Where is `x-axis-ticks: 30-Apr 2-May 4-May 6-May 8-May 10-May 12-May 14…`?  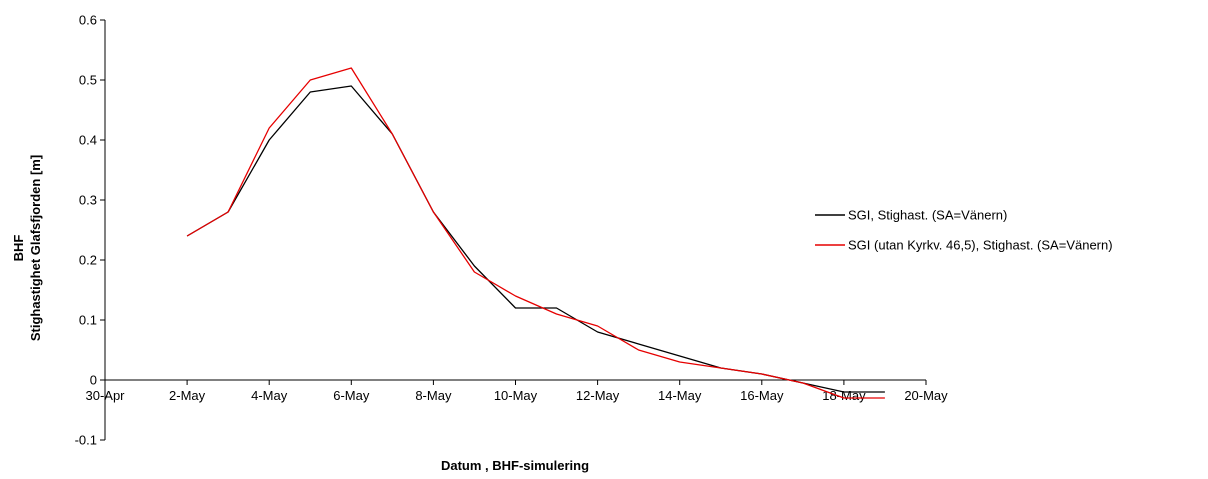 x-axis-ticks: 30-Apr 2-May 4-May 6-May 8-May 10-May 12-May 14… is located at coordinates (516, 391).